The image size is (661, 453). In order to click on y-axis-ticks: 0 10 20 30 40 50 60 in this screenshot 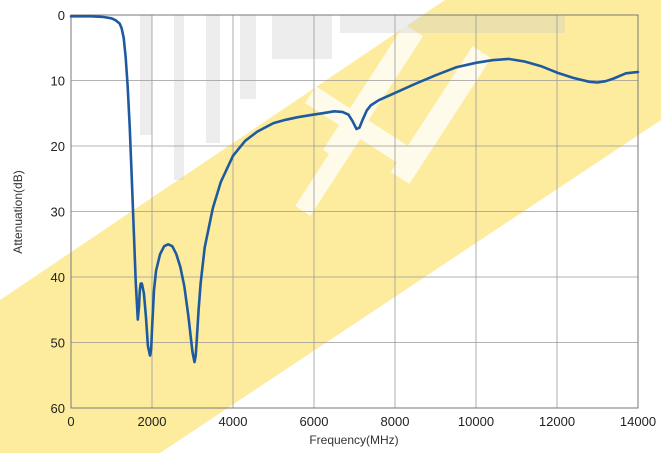, I will do `click(58, 212)`.